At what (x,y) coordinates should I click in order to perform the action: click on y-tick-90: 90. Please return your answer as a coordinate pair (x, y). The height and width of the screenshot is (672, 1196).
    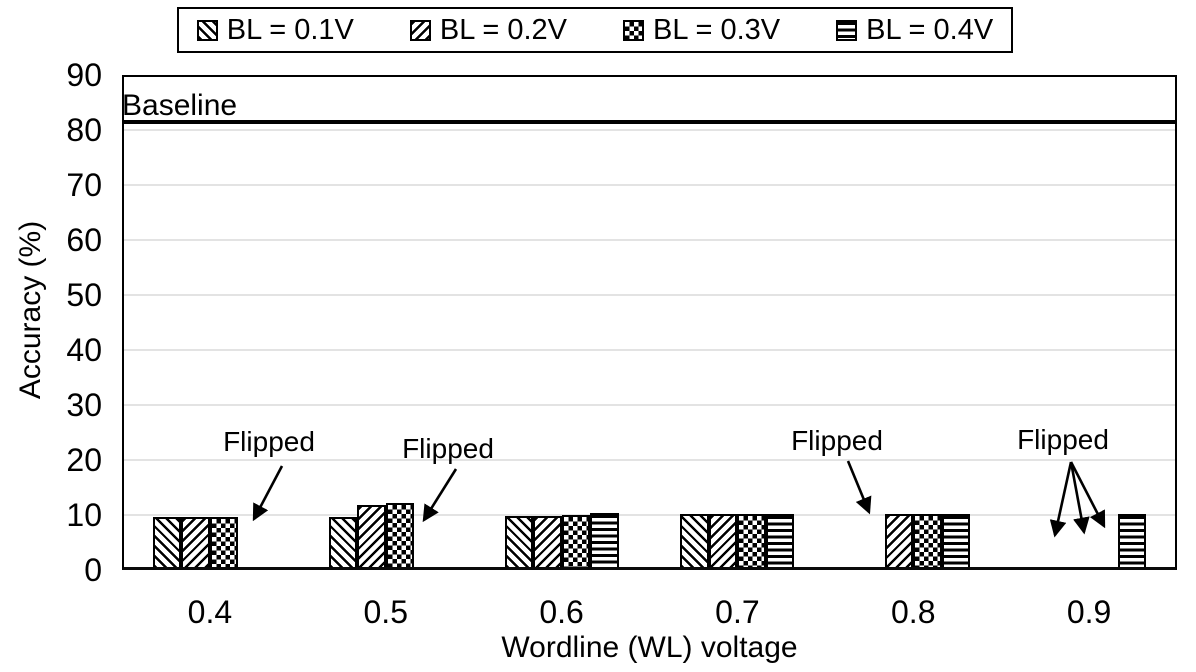
    Looking at the image, I should click on (84, 75).